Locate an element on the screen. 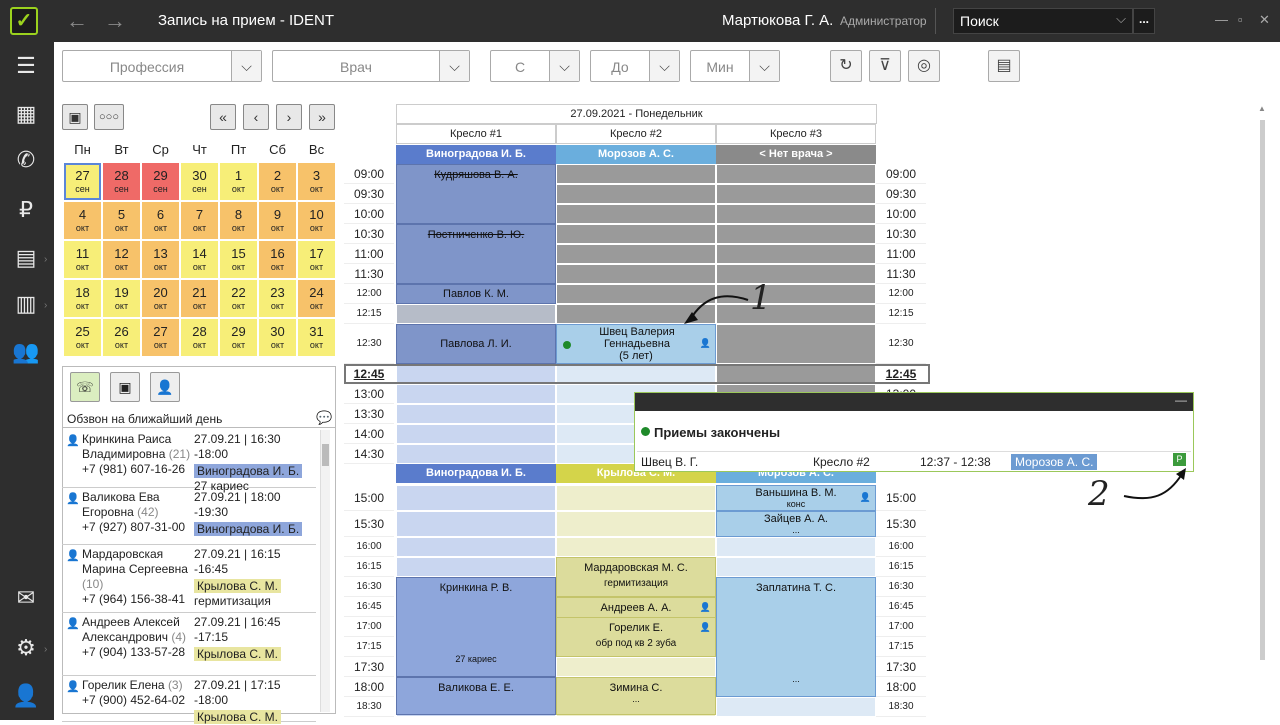 Image resolution: width=1280 pixels, height=725 pixels. cash-register-icon: ▤ is located at coordinates (26, 257).